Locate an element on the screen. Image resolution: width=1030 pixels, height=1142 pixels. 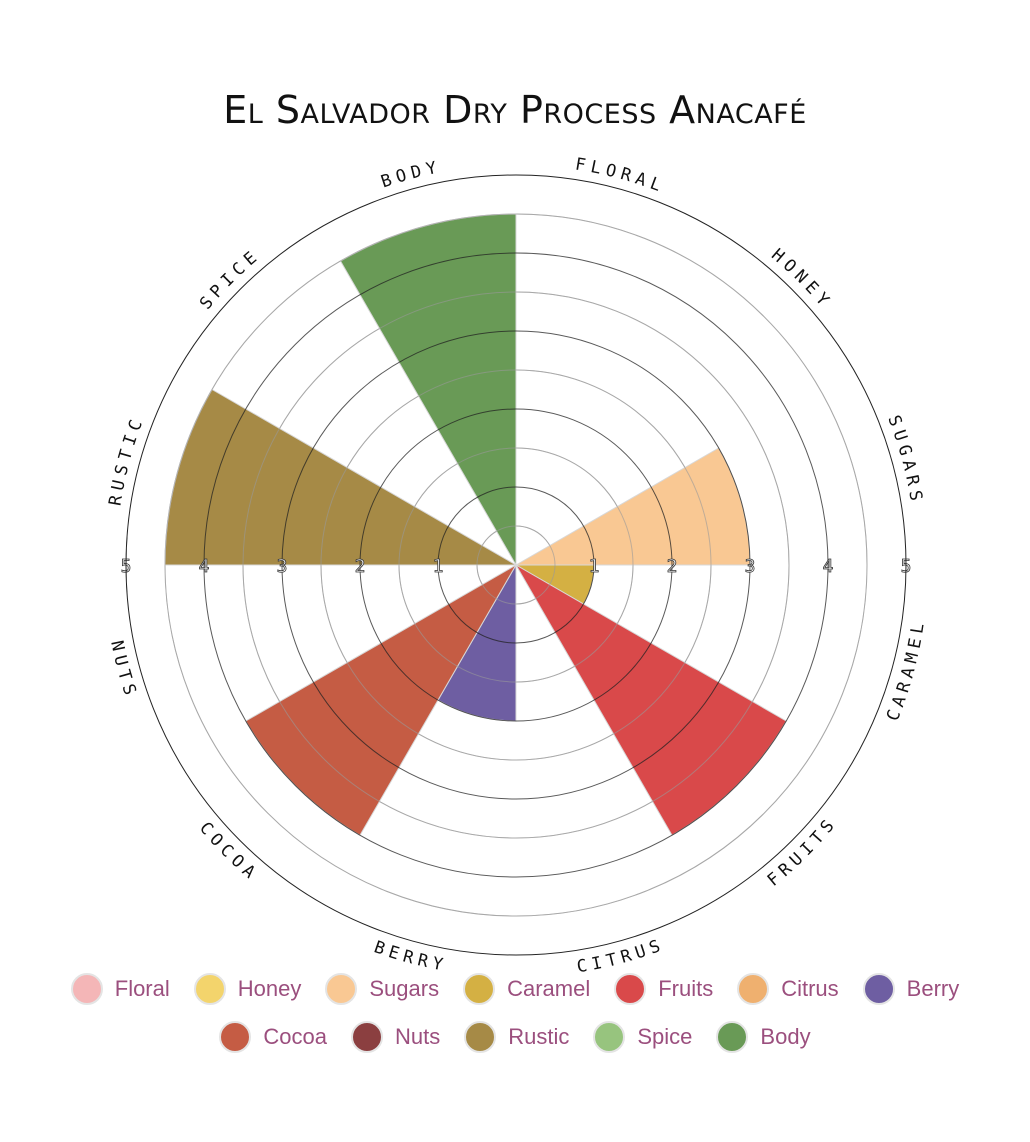
legend-label: Fruits is located at coordinates (686, 988).